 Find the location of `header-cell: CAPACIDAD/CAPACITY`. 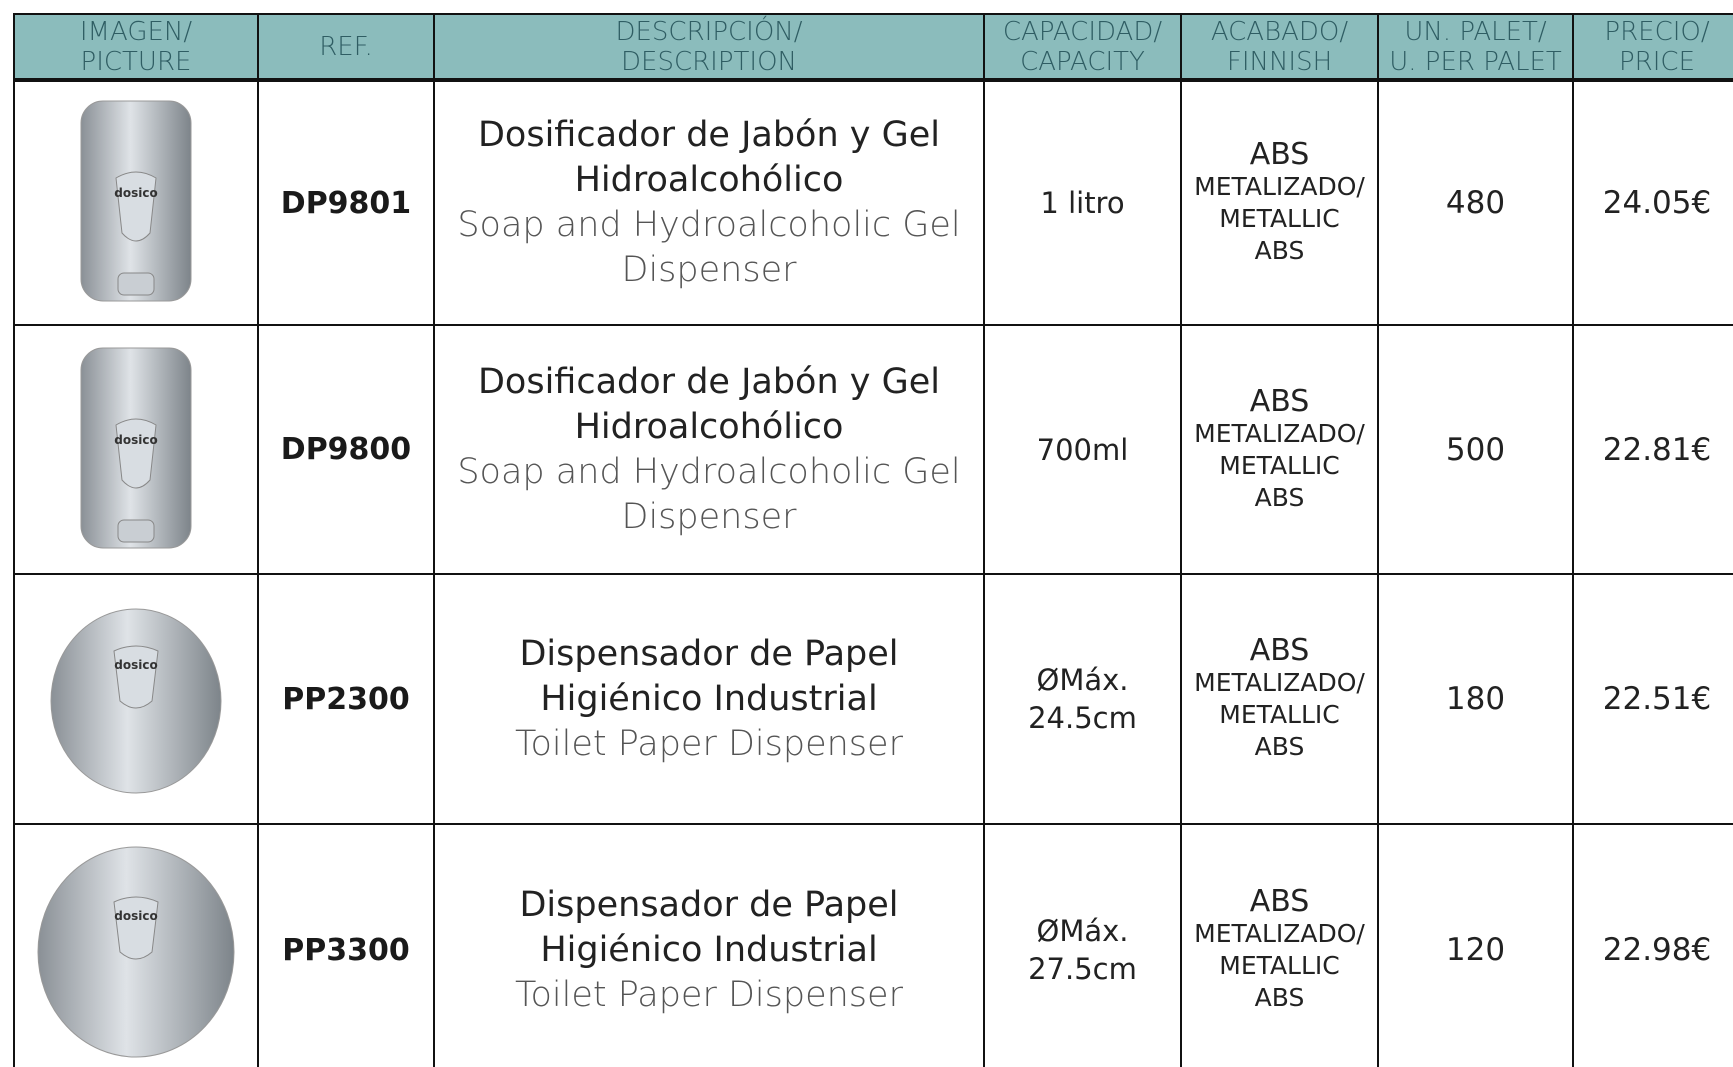

header-cell: CAPACIDAD/CAPACITY is located at coordinates (1081, 46).